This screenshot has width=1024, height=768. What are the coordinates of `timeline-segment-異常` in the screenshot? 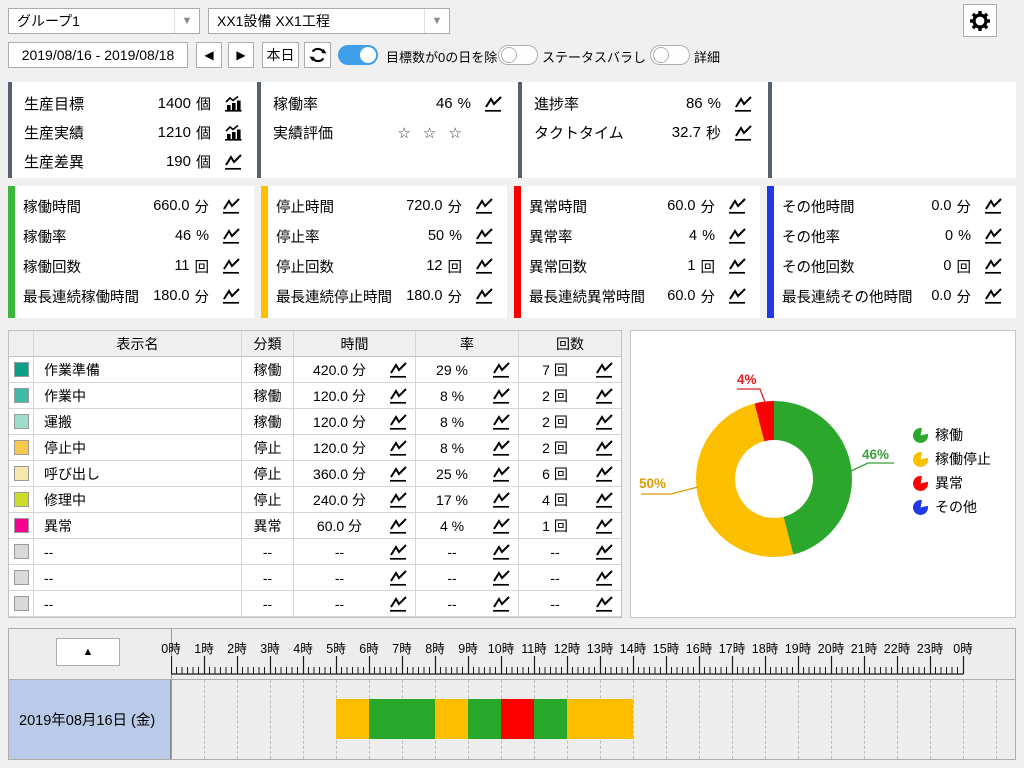 It's located at (517, 719).